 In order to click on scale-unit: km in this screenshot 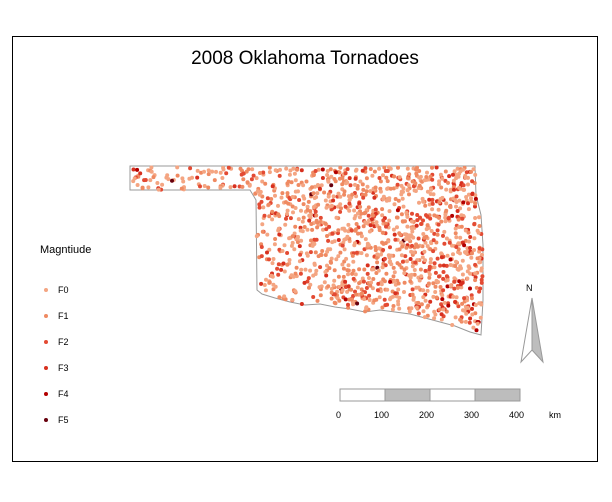, I will do `click(555, 415)`.